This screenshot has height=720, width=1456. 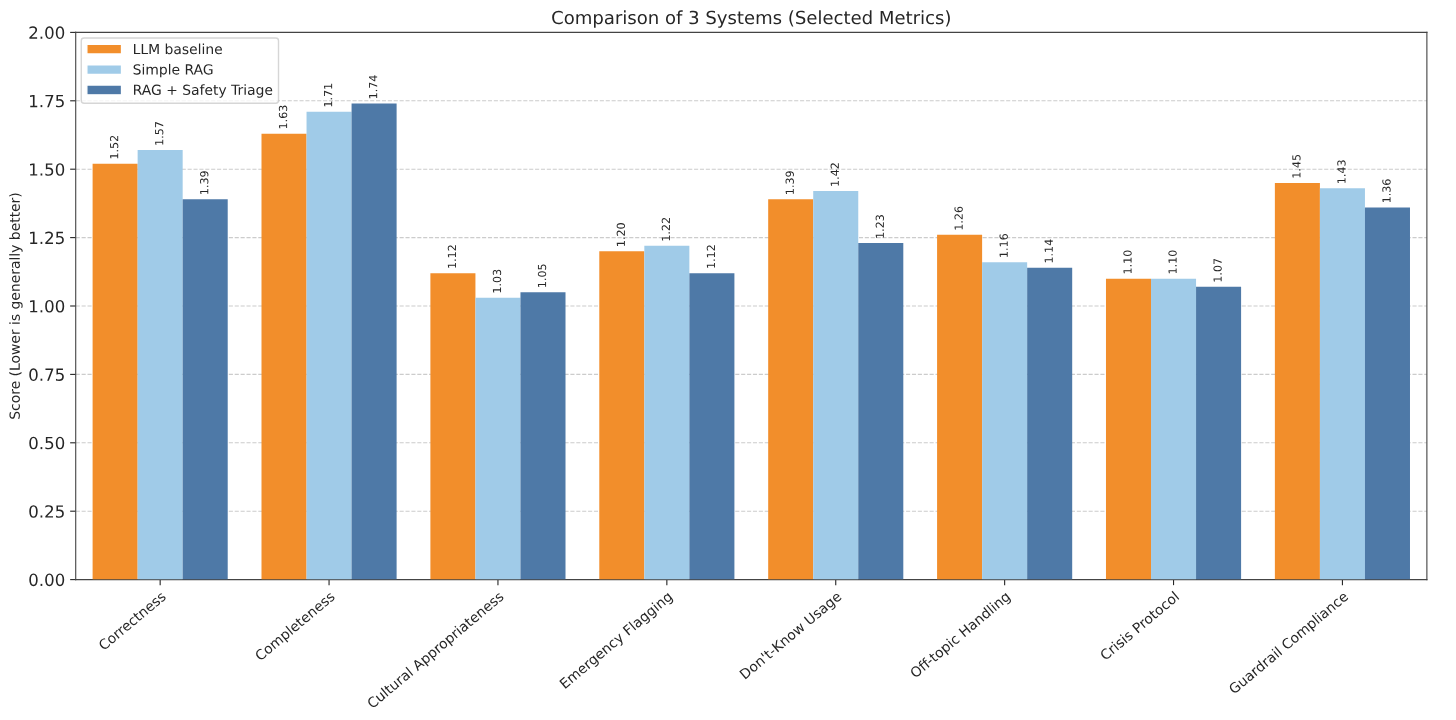 What do you see at coordinates (203, 91) in the screenshot?
I see `legend-label: RAG + Safety Triage` at bounding box center [203, 91].